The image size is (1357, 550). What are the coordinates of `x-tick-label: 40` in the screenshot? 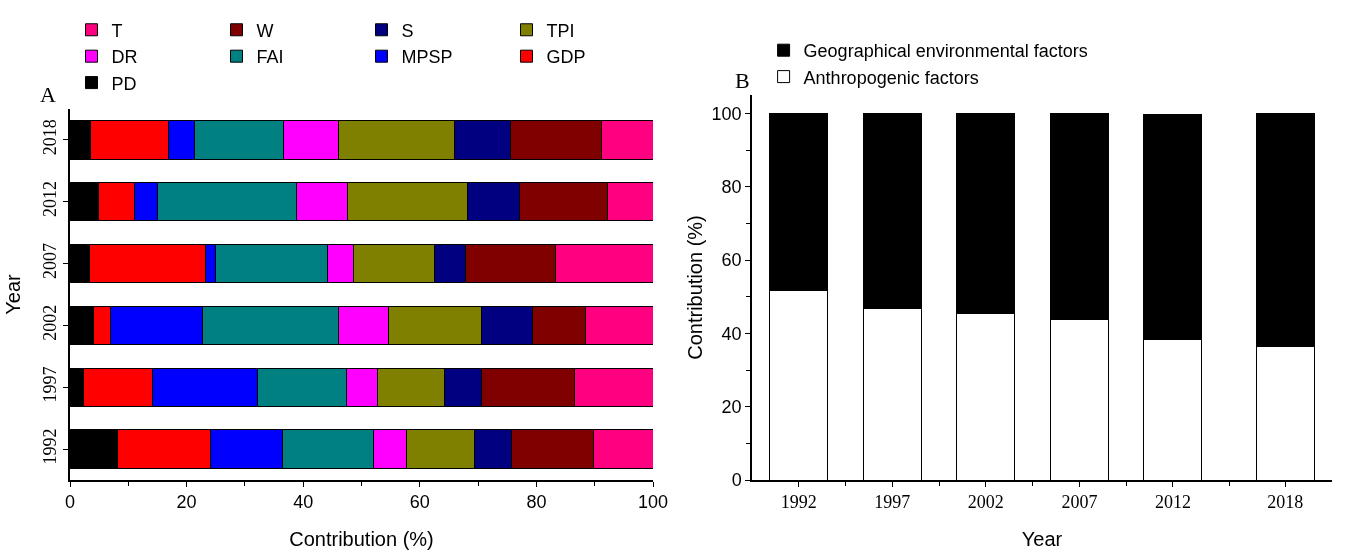 It's located at (303, 502).